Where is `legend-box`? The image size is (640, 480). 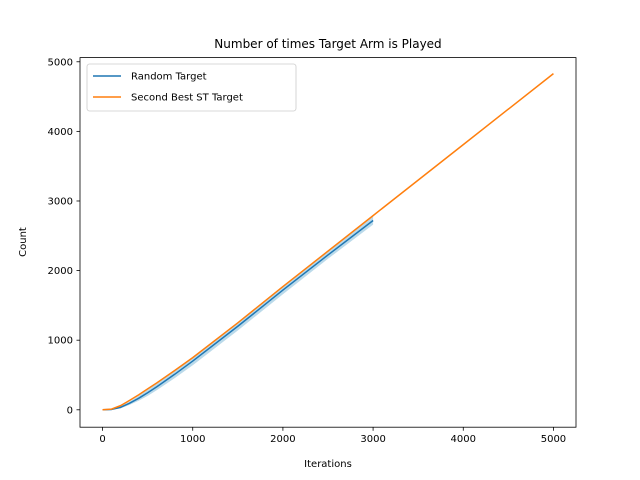 legend-box is located at coordinates (191, 87).